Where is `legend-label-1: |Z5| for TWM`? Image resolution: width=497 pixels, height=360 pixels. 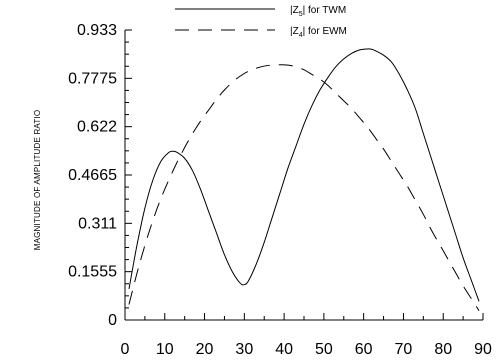
legend-label-1: |Z5| for TWM is located at coordinates (318, 11).